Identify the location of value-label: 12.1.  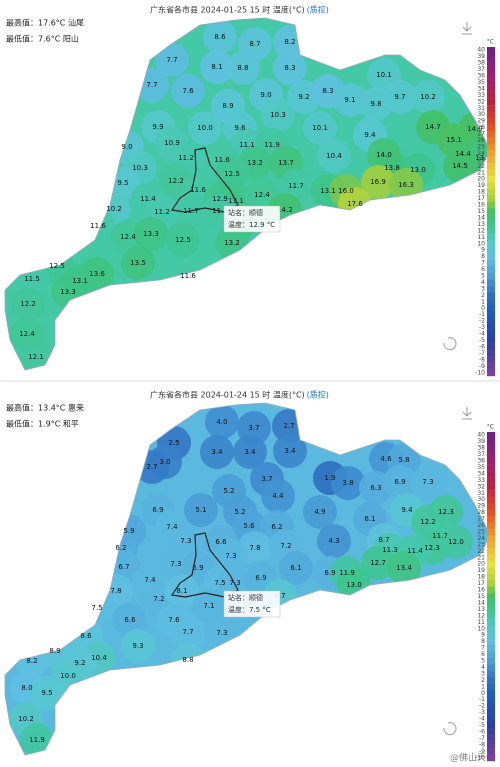
(36, 357).